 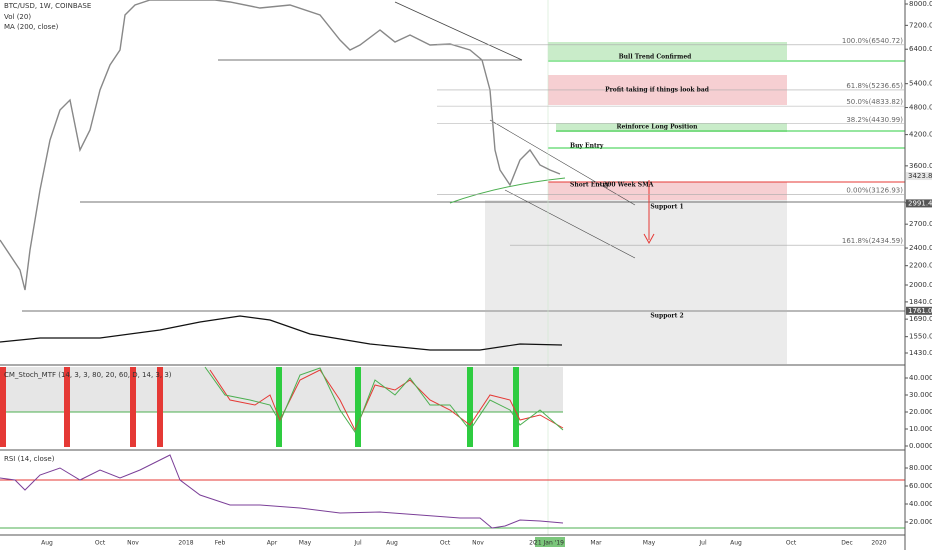 What do you see at coordinates (920, 522) in the screenshot?
I see `rsi-tick-label: 20.0000` at bounding box center [920, 522].